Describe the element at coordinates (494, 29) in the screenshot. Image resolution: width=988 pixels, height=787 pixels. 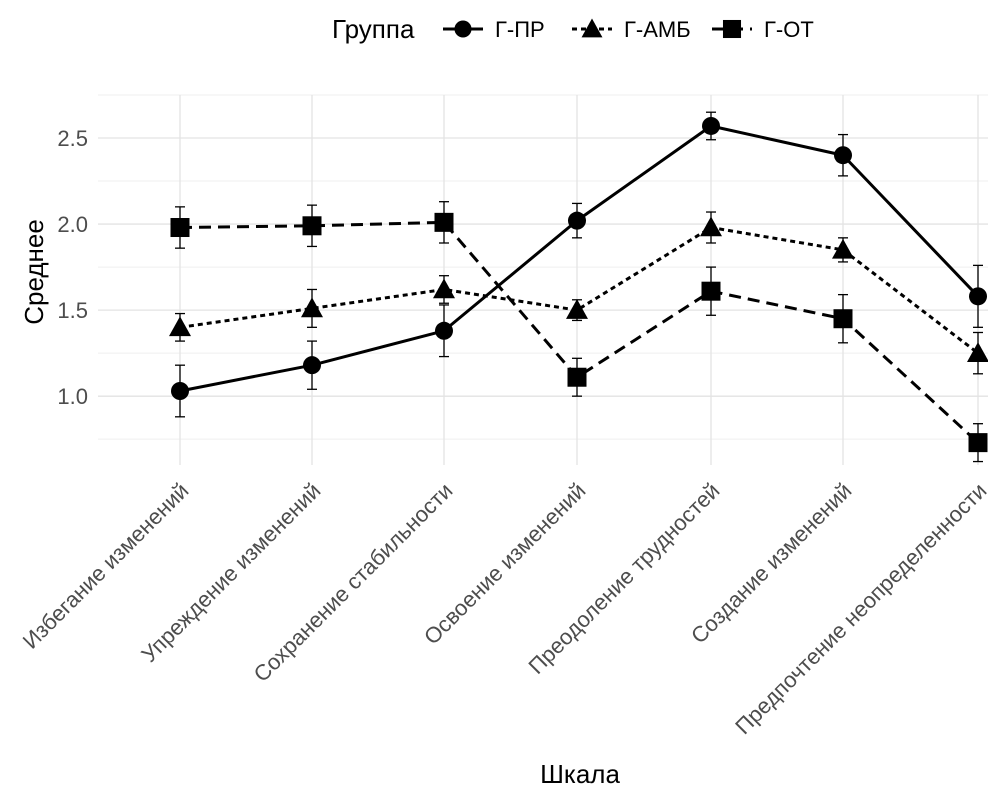
I see `legend-item: Г-ПР` at that location.